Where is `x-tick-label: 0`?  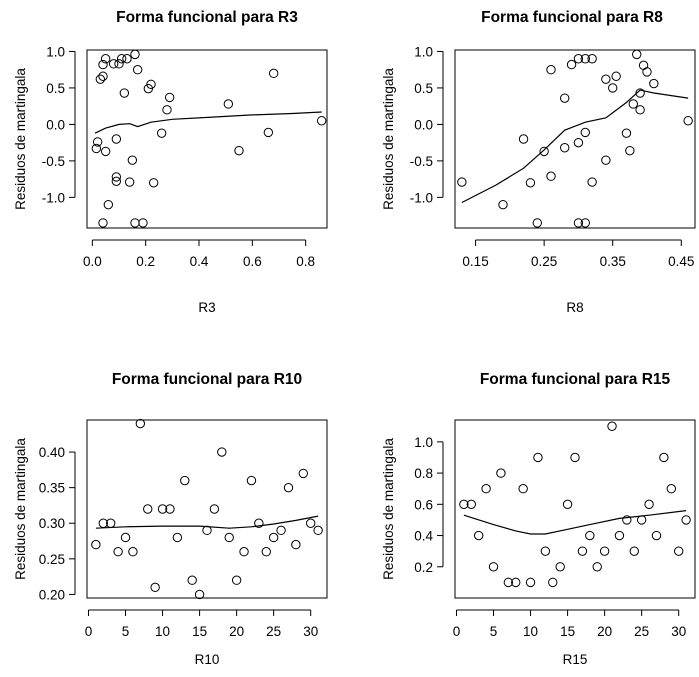 x-tick-label: 0 is located at coordinates (457, 631).